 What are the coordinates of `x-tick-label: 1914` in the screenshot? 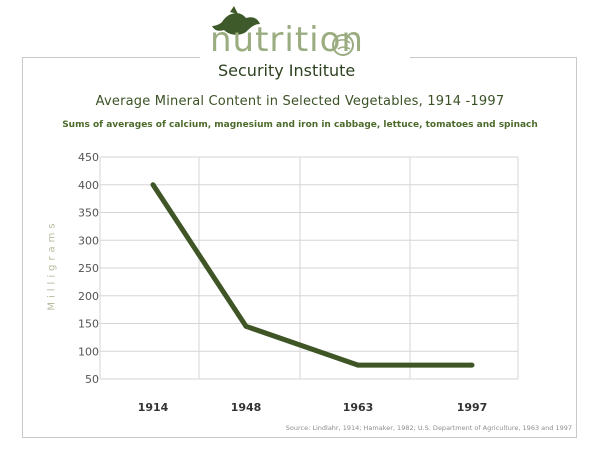 It's located at (153, 407).